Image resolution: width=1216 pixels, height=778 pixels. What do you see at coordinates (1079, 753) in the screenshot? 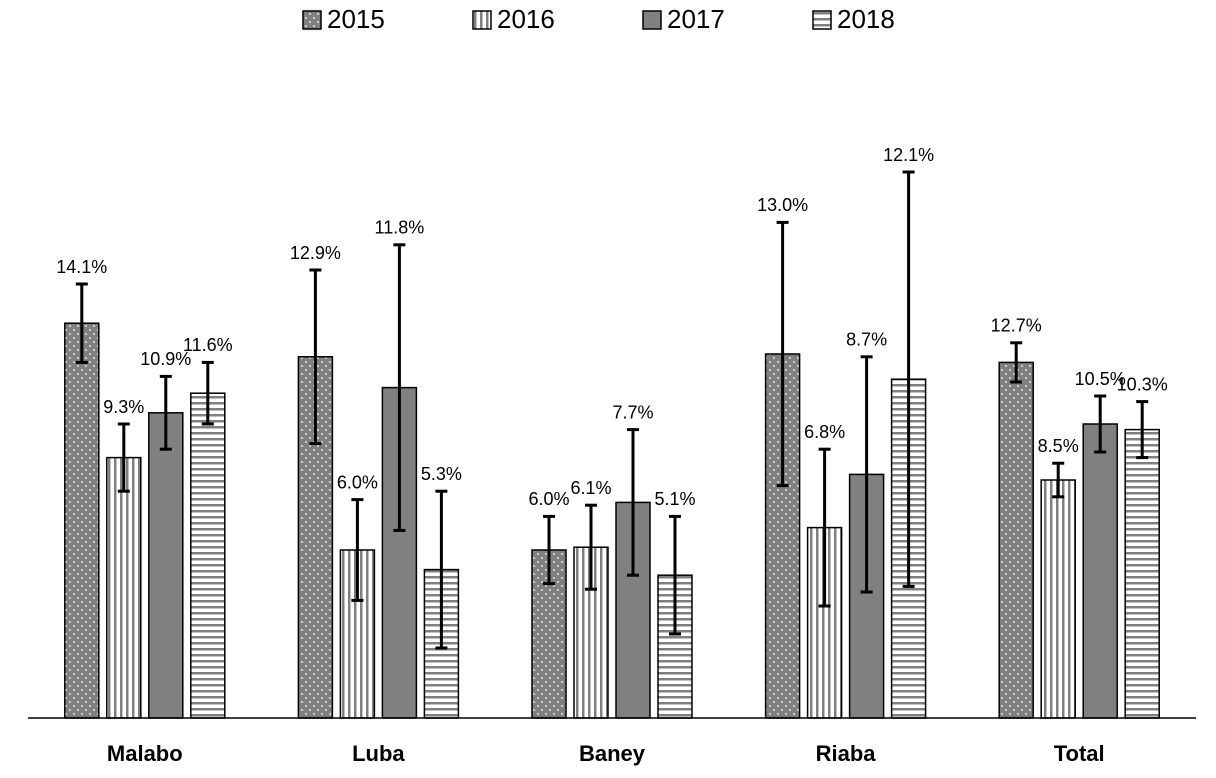
I see `x-tick-label: Total` at bounding box center [1079, 753].